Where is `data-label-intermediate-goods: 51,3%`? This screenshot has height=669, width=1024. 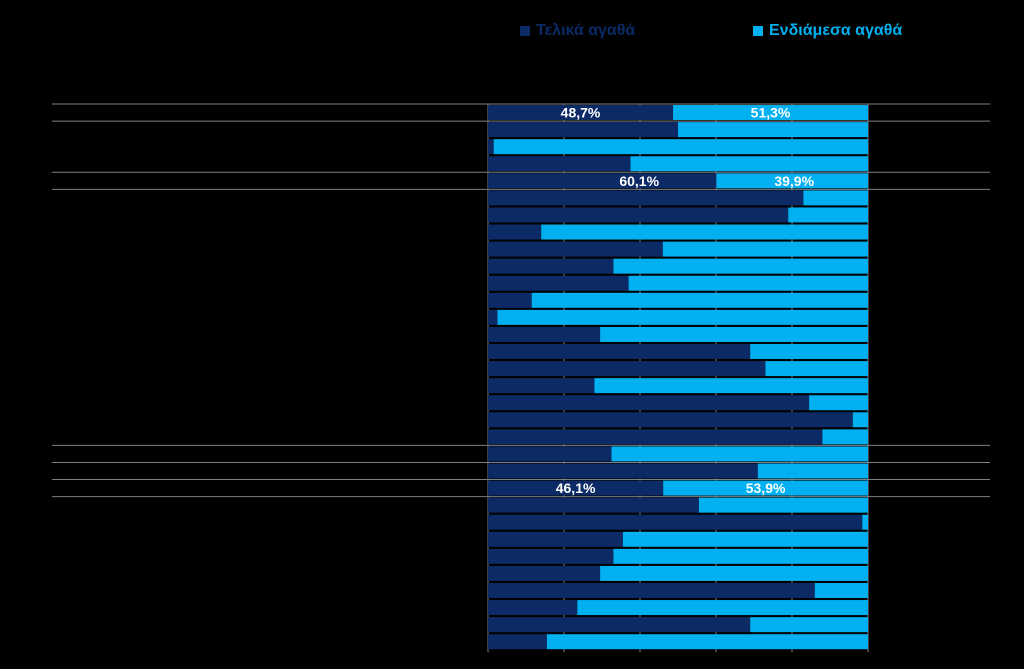
data-label-intermediate-goods: 51,3% is located at coordinates (771, 113).